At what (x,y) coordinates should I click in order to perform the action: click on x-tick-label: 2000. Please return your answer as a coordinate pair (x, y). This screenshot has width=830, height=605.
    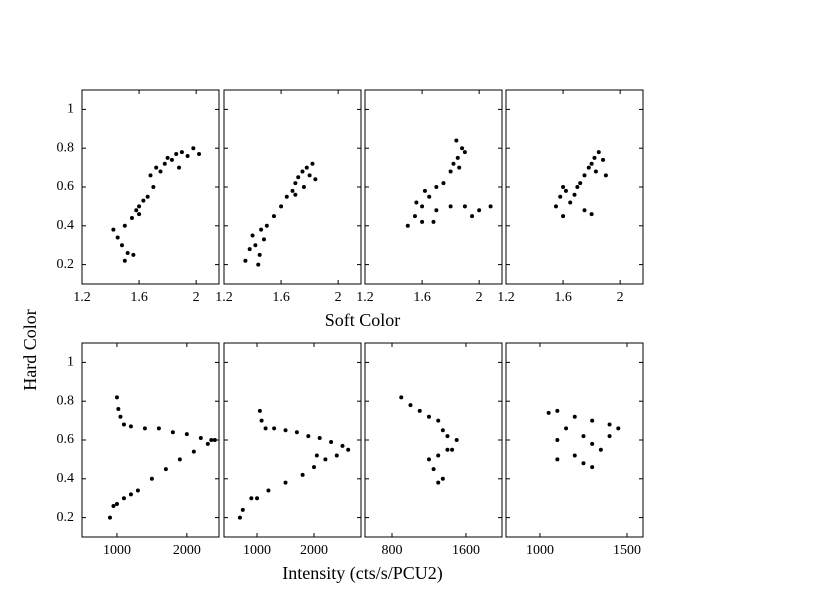
    Looking at the image, I should click on (187, 550).